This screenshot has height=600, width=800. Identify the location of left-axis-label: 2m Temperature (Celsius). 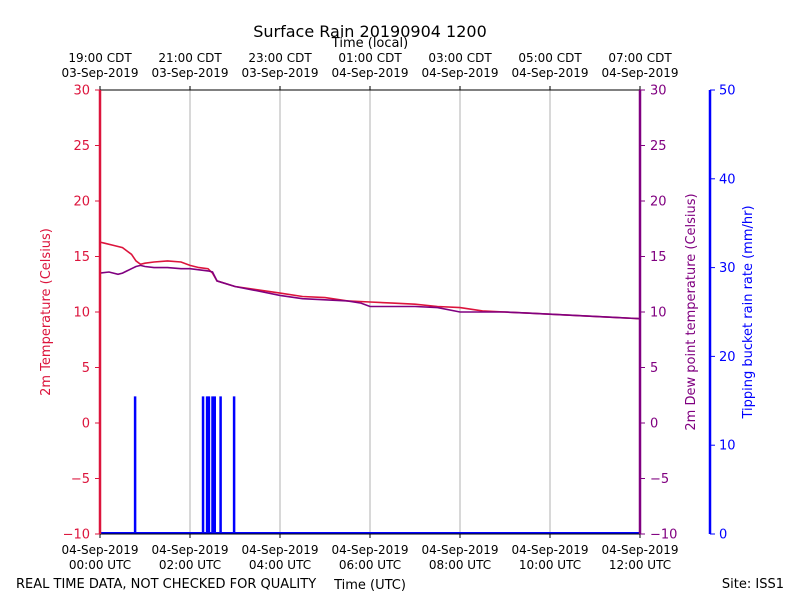
(46, 312).